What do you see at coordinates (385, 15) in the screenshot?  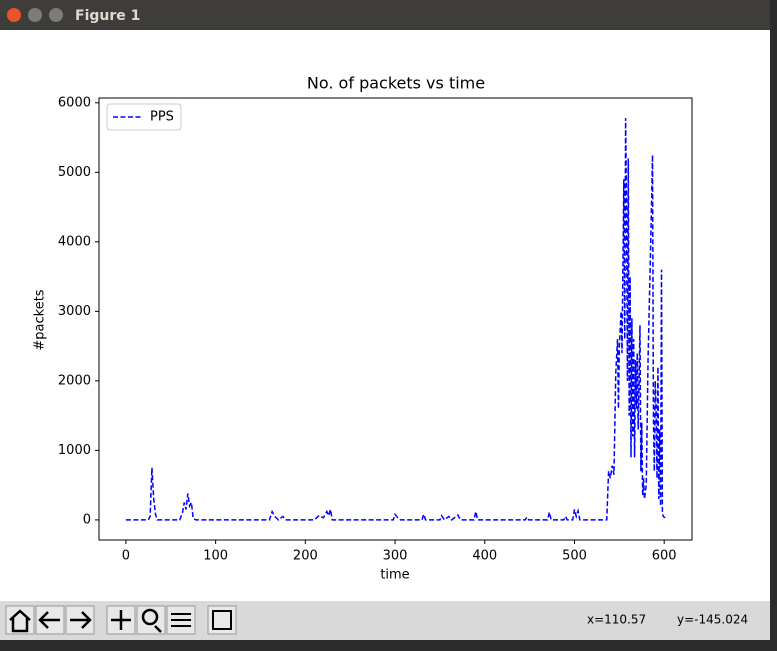 I see `title-bar` at bounding box center [385, 15].